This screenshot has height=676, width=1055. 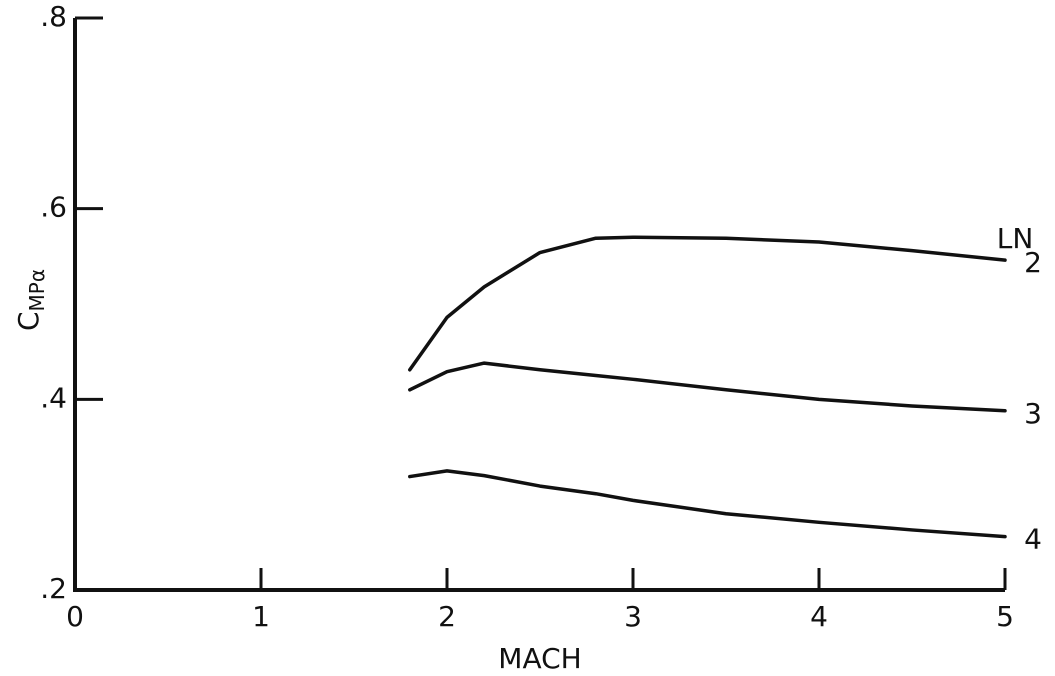 I want to click on y-label-main: C, so click(x=28, y=321).